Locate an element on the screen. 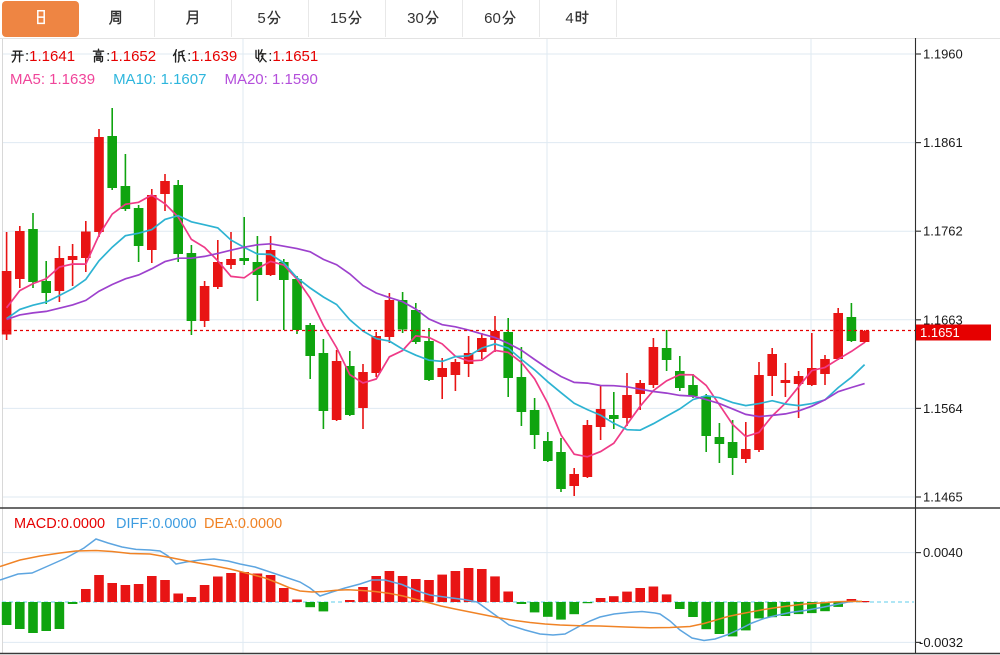 The width and height of the screenshot is (1000, 655). svg-text: DIFF:0.0000 is located at coordinates (156, 524).